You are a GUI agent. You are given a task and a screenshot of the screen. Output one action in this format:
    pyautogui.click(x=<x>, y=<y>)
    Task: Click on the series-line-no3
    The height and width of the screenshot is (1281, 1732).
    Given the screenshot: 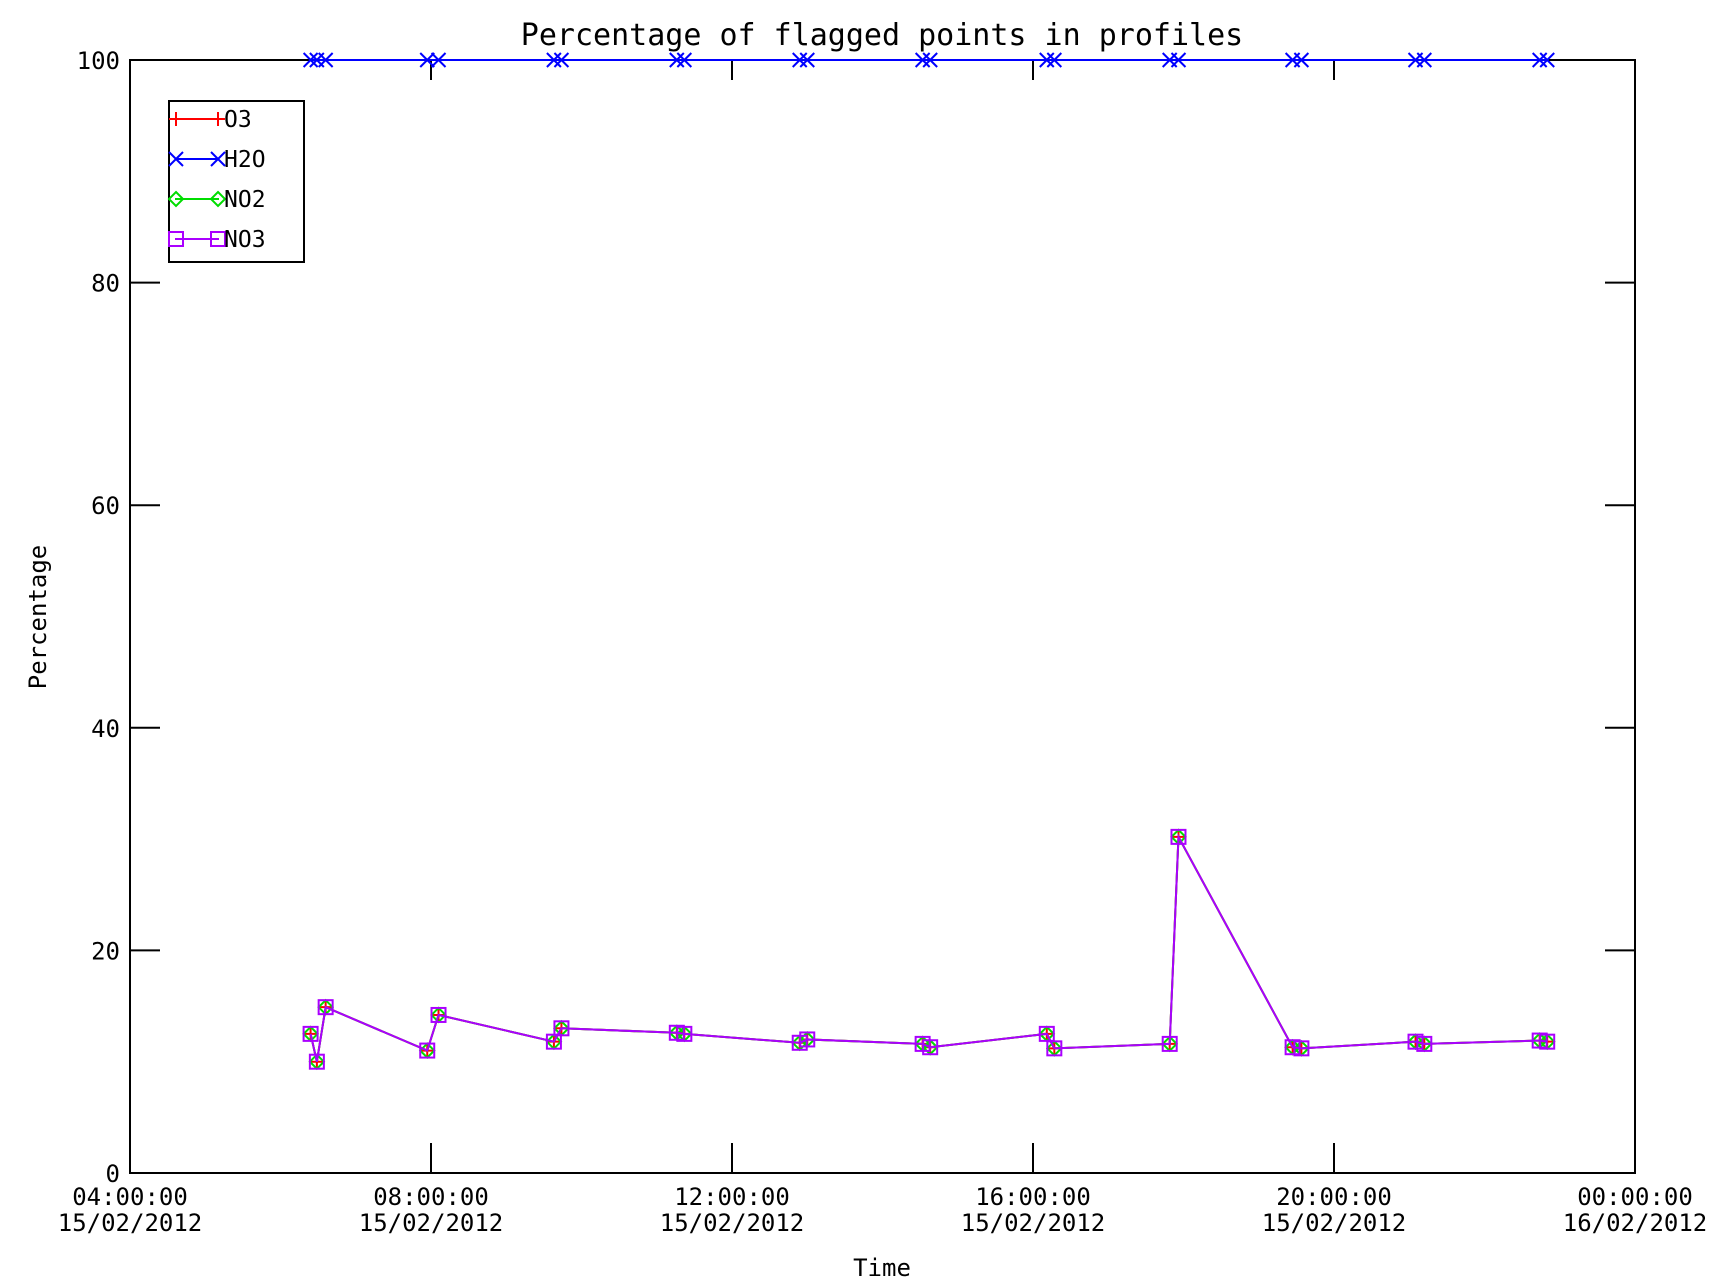 What is the action you would take?
    pyautogui.click(x=928, y=947)
    